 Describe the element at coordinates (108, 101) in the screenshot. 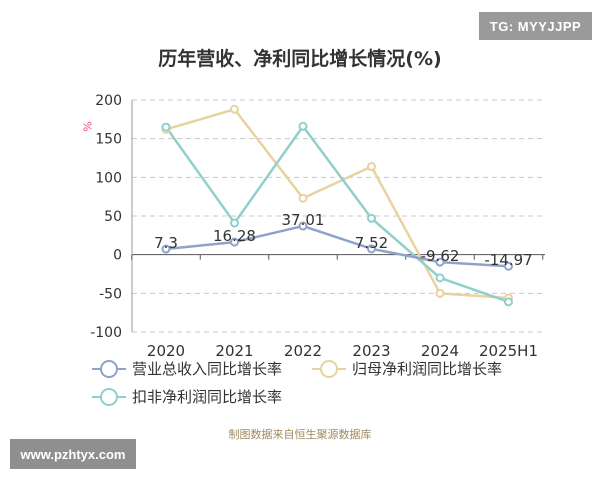

I see `y-tick-label: 200` at that location.